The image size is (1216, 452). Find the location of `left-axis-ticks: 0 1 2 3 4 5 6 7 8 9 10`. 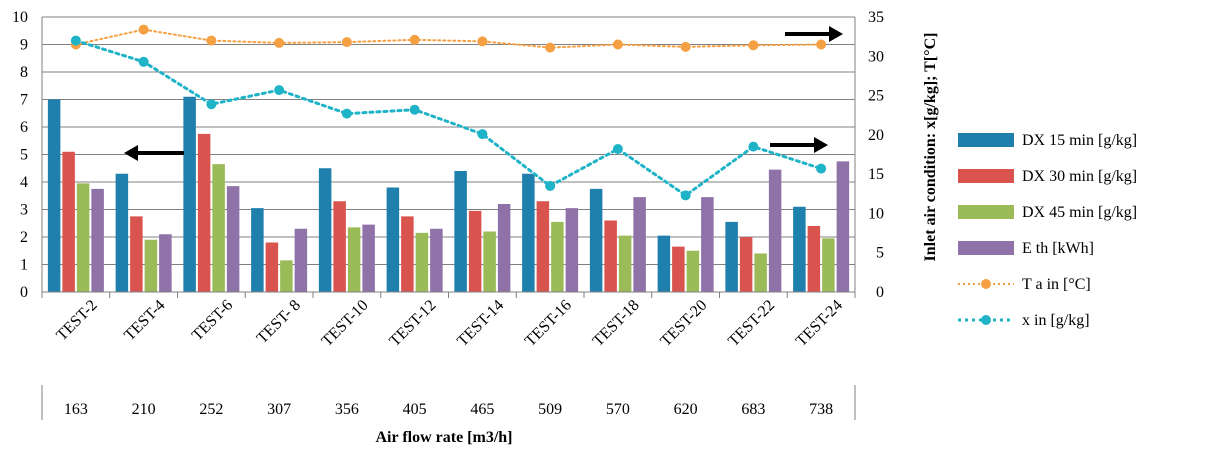

left-axis-ticks: 0 1 2 3 4 5 6 7 8 9 10 is located at coordinates (20, 155).